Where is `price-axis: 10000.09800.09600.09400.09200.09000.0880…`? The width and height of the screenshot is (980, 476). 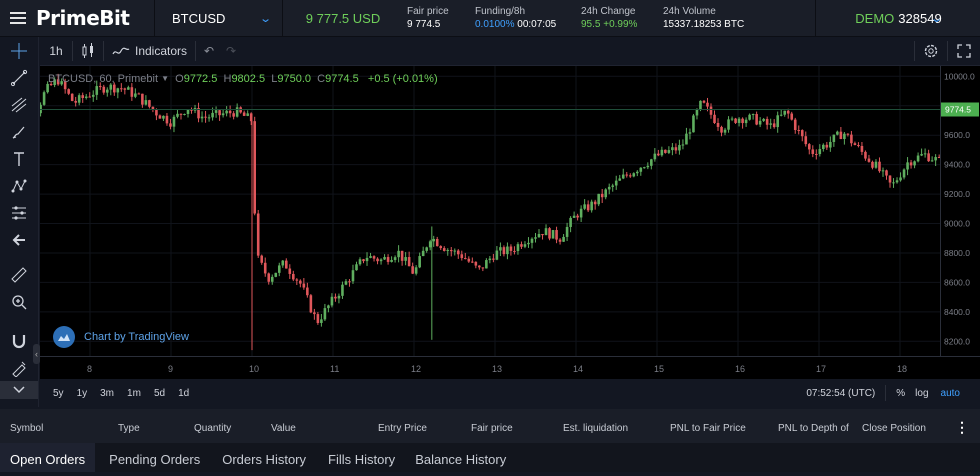
price-axis: 10000.09800.09600.09400.09200.09000.0880… is located at coordinates (960, 211).